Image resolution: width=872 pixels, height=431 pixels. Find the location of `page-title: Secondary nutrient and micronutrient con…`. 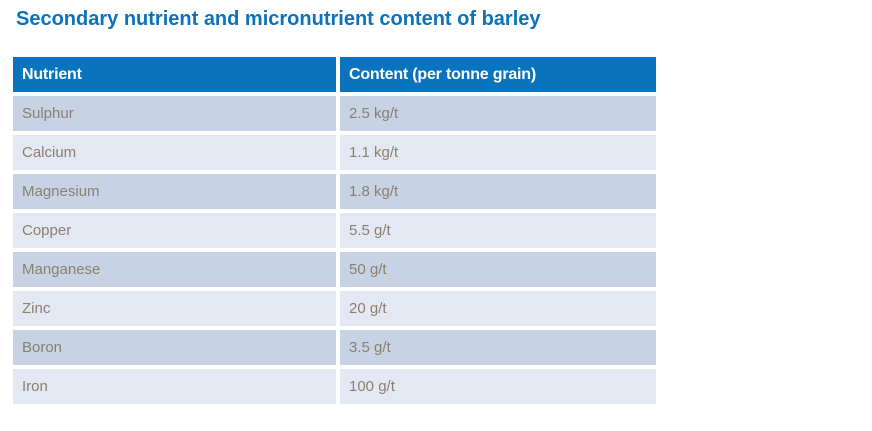

page-title: Secondary nutrient and micronutrient con… is located at coordinates (278, 19).